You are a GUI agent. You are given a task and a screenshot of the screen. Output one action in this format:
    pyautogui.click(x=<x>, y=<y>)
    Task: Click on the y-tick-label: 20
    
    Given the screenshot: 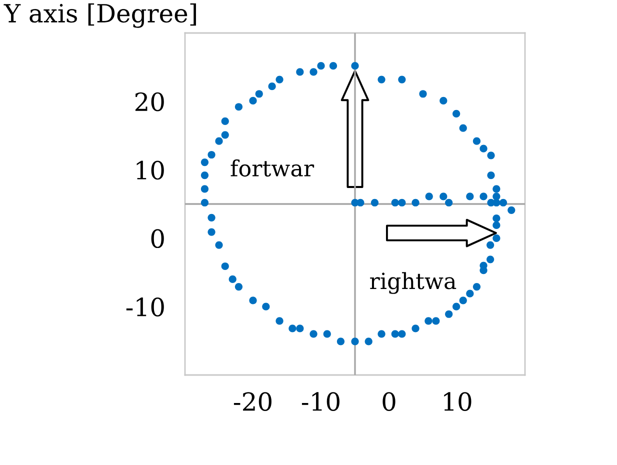 What is the action you would take?
    pyautogui.click(x=149, y=102)
    